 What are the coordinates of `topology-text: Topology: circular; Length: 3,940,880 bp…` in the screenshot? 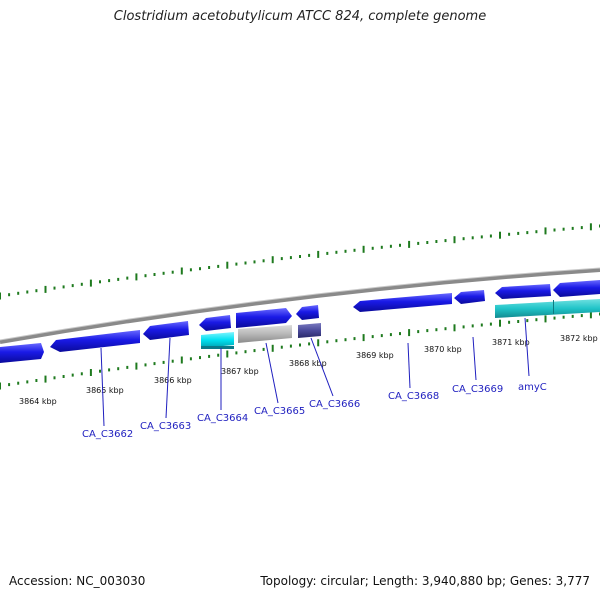 It's located at (425, 581).